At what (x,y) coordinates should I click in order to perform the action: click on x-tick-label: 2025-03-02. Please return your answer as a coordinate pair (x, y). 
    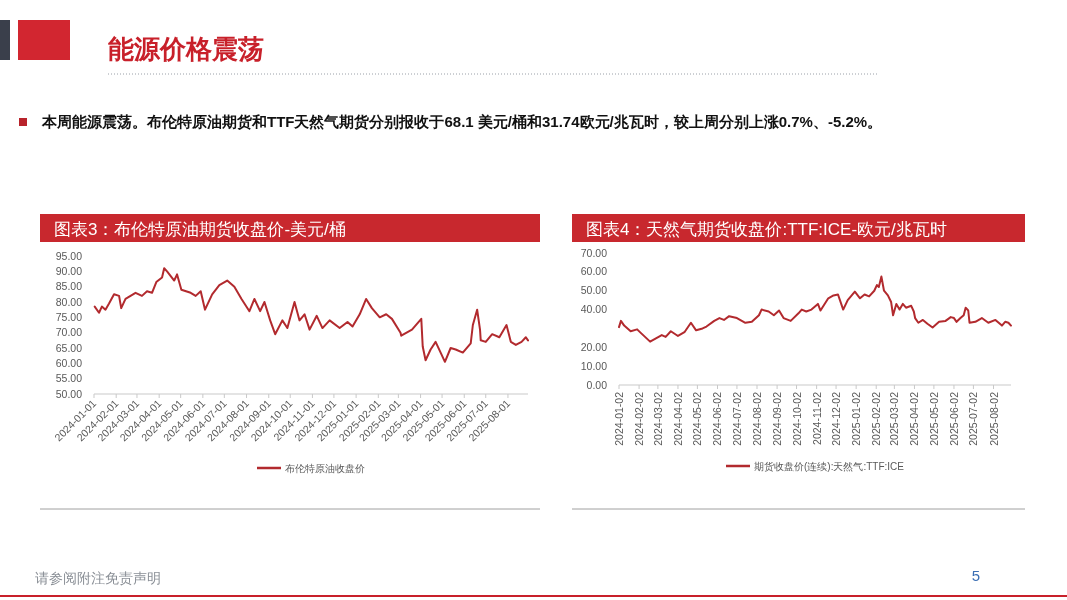
    Looking at the image, I should click on (894, 418).